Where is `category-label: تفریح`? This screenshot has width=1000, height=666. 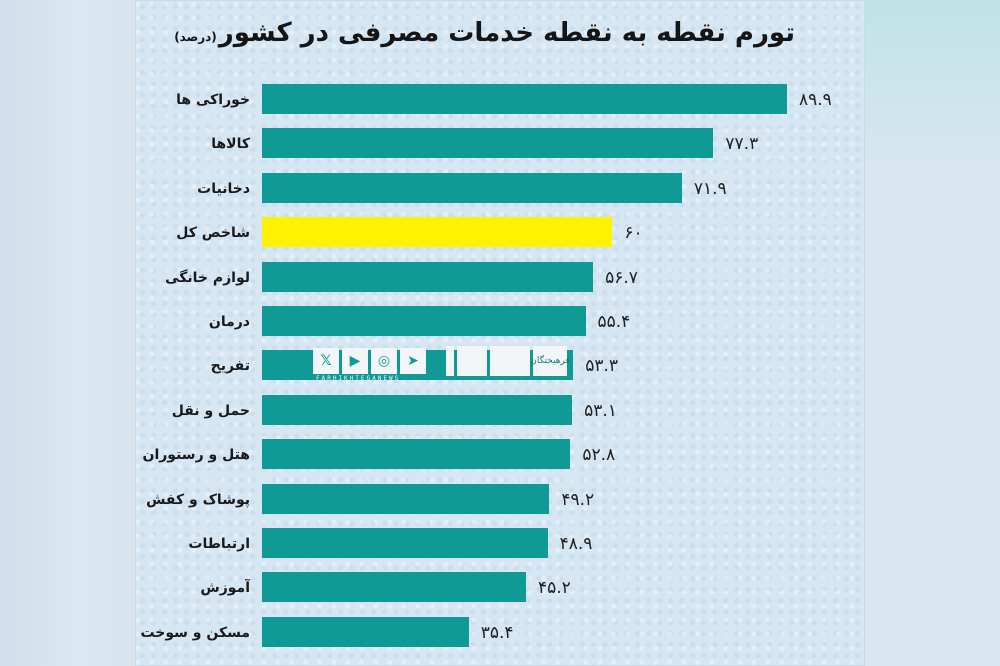
category-label: تفریح is located at coordinates (230, 366).